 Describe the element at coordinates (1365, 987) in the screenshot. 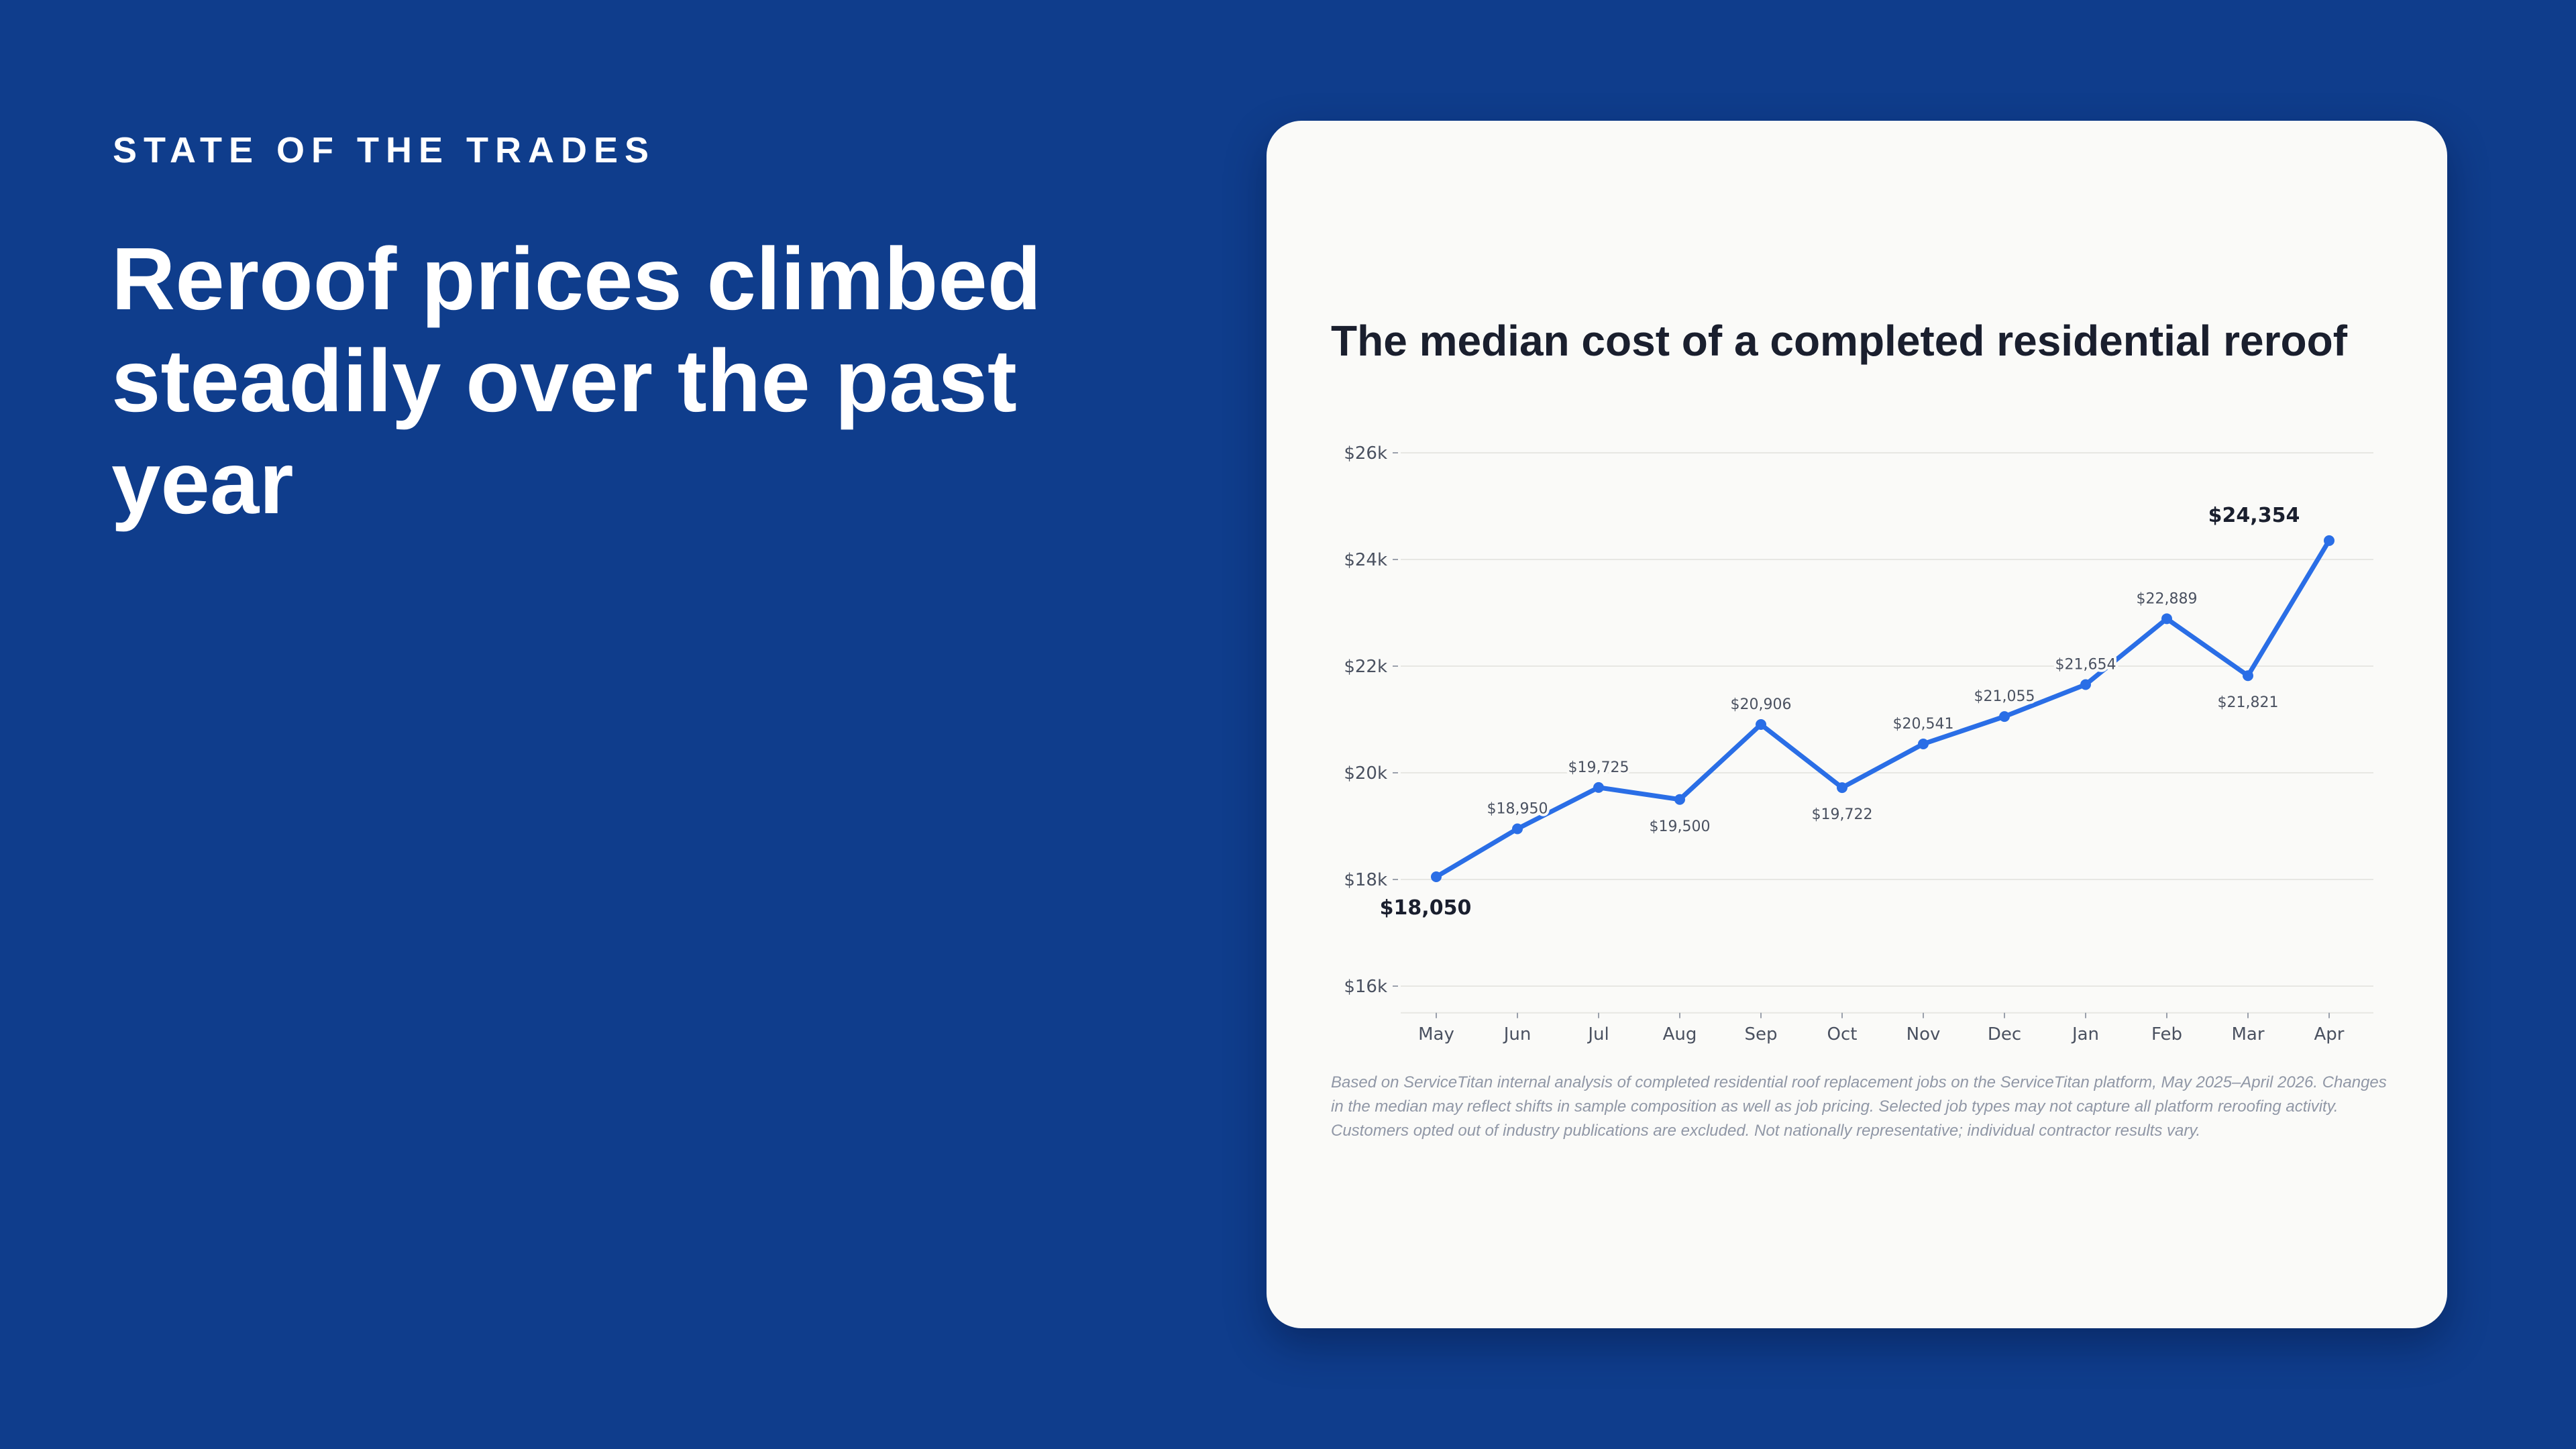

I see `y-tick-label: $16k` at that location.